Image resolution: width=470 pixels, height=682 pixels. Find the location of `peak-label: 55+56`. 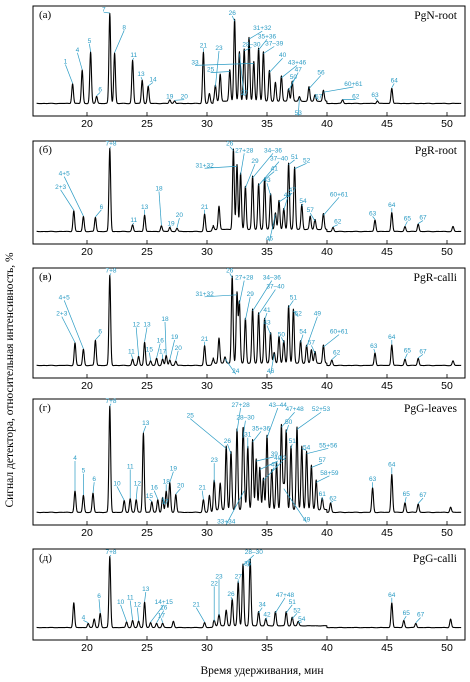

peak-label: 55+56 is located at coordinates (328, 445).